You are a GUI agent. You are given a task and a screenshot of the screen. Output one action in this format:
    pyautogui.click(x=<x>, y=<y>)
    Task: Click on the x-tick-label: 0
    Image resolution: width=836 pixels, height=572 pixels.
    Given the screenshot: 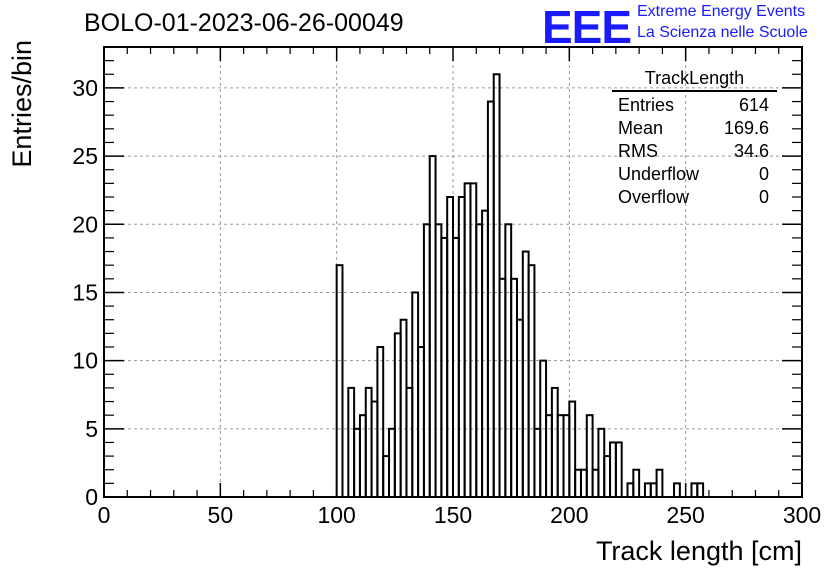 What is the action you would take?
    pyautogui.click(x=104, y=515)
    